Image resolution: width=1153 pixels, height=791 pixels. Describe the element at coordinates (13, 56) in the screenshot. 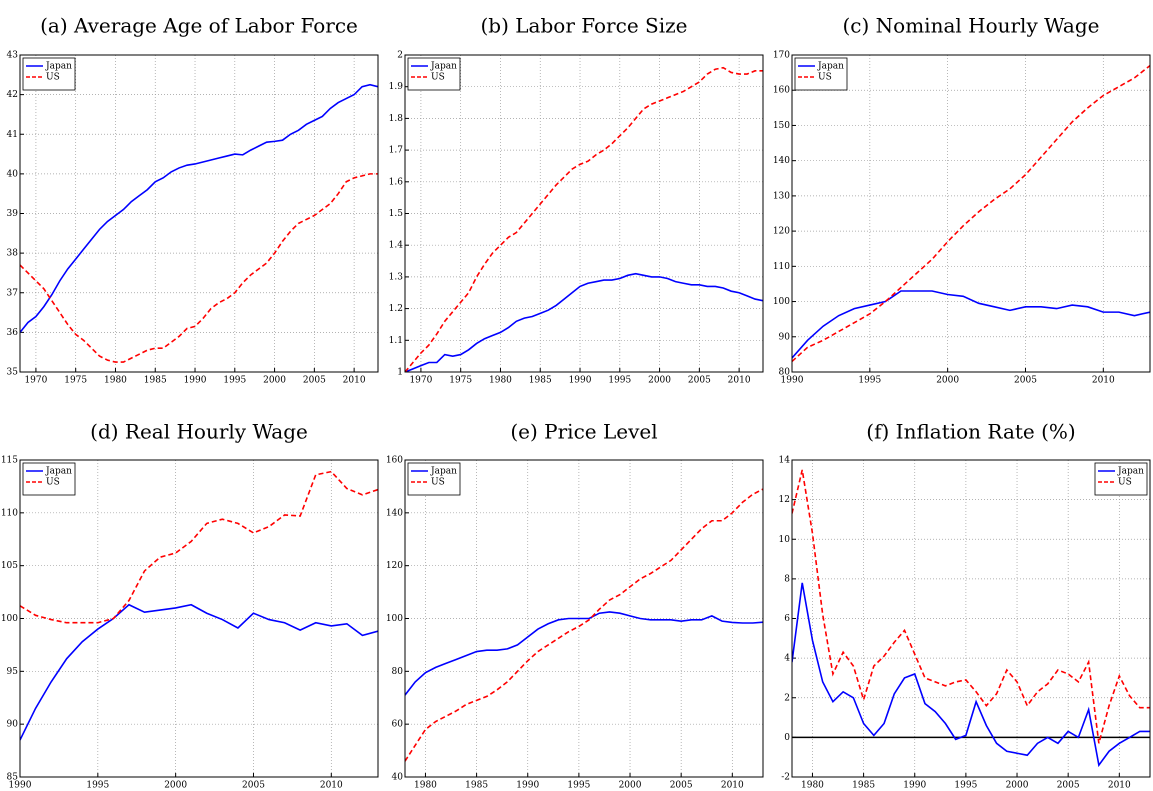

I see `y-tick-label: 43` at that location.